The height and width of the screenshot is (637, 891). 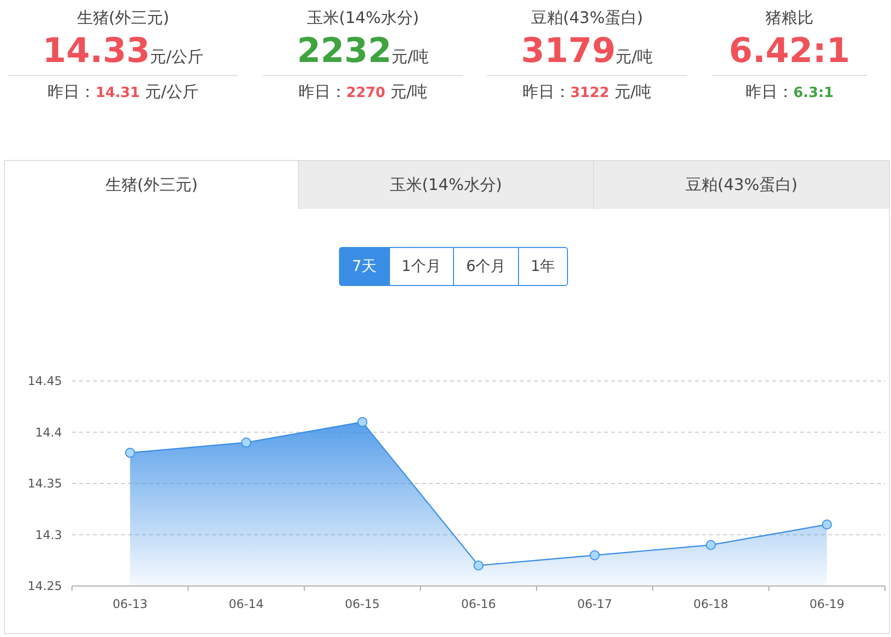 What do you see at coordinates (246, 604) in the screenshot?
I see `x-tick-label: 06-14` at bounding box center [246, 604].